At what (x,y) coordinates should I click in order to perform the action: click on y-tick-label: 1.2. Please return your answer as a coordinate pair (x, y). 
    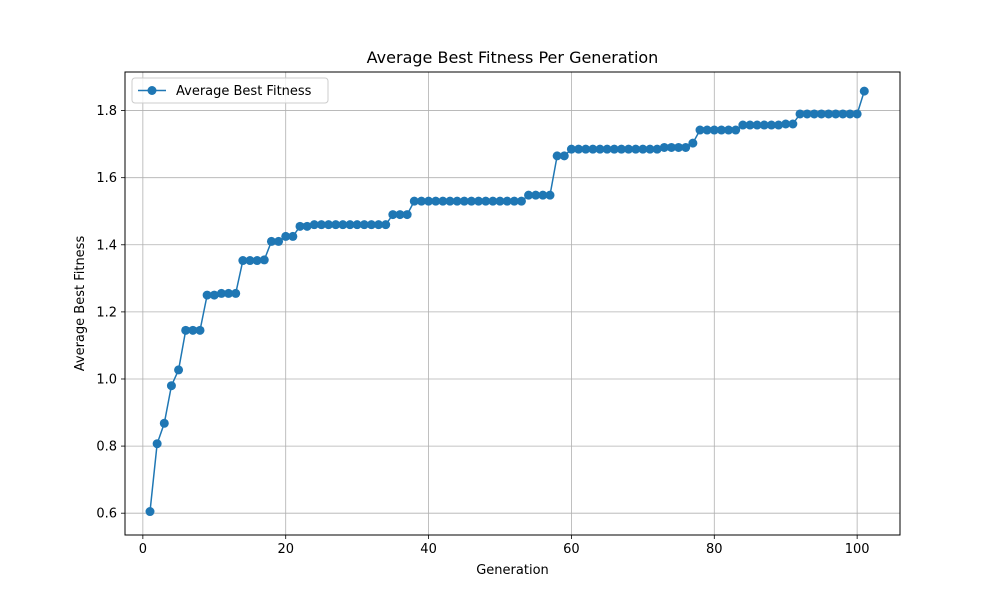
    Looking at the image, I should click on (106, 312).